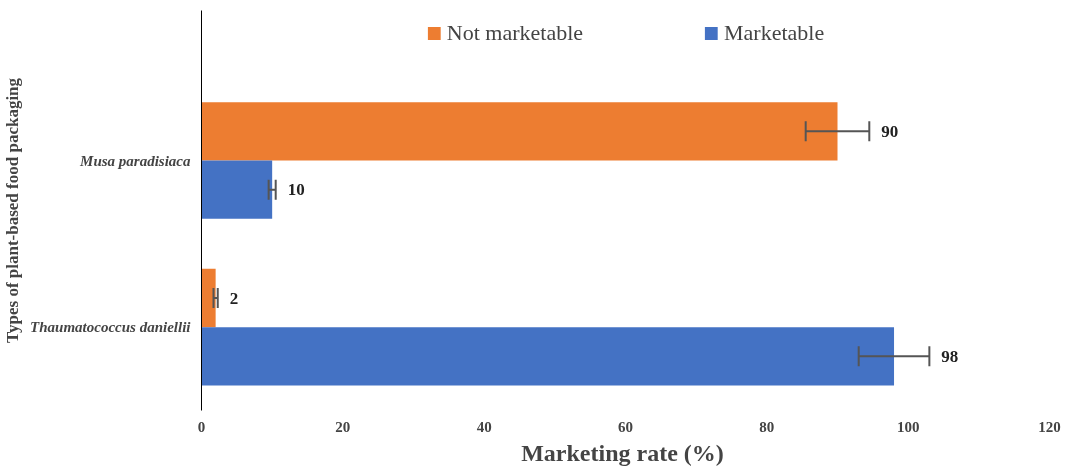 The width and height of the screenshot is (1077, 468). I want to click on x-tick-label: 0, so click(201, 426).